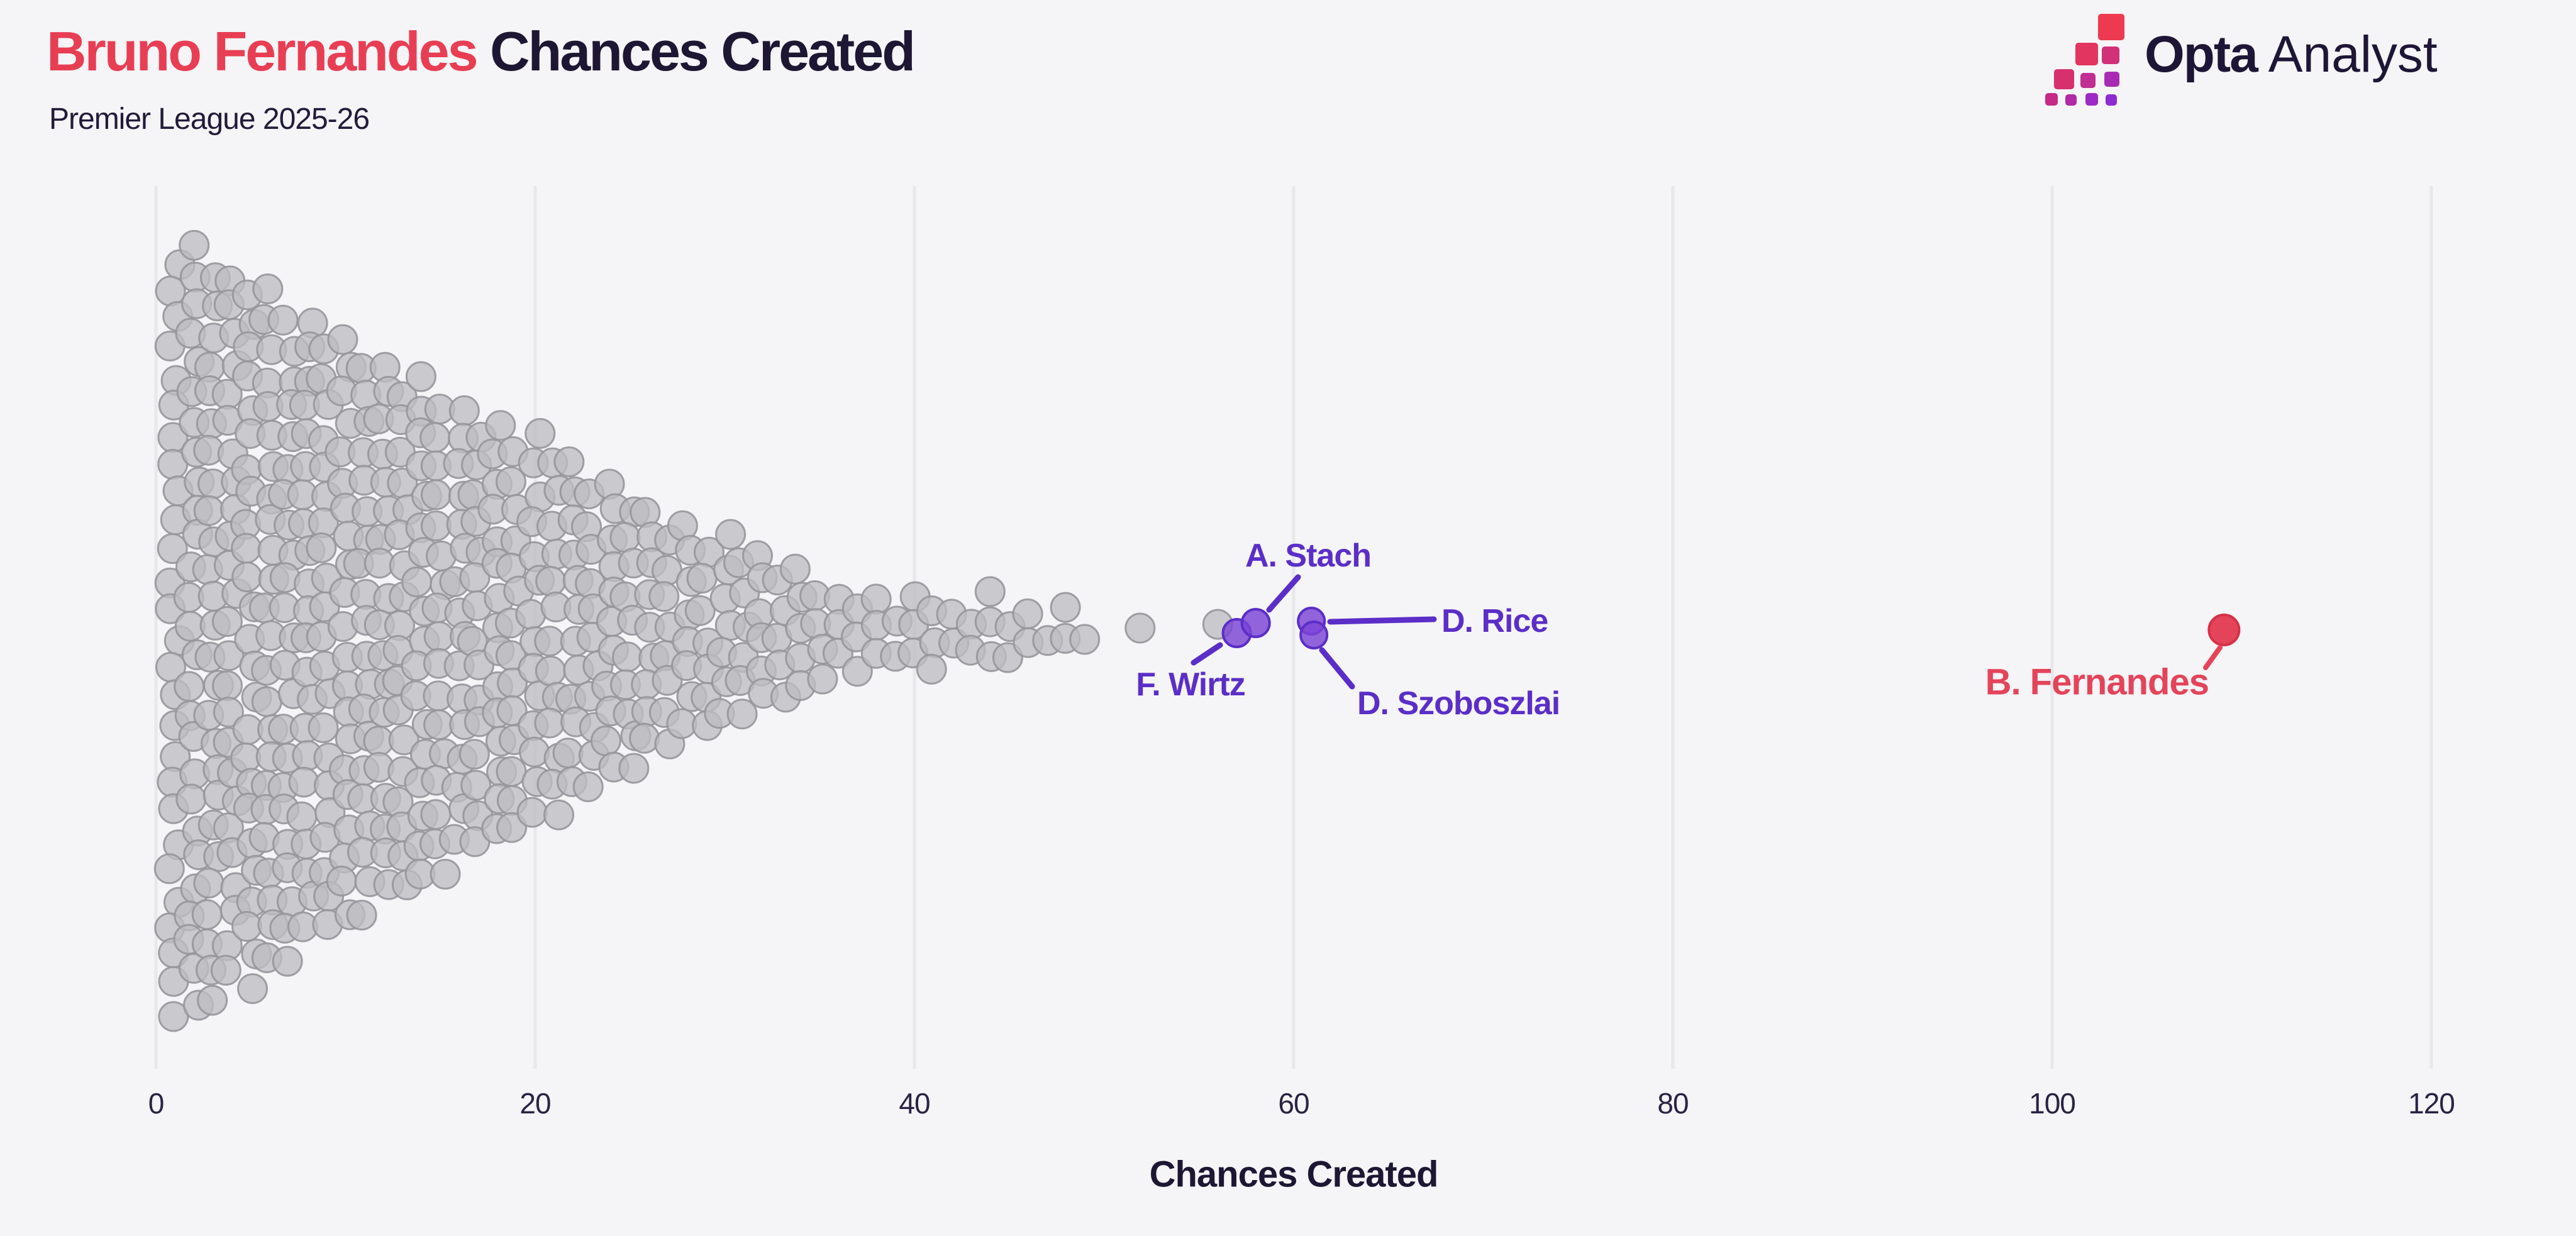 The image size is (2576, 1236). What do you see at coordinates (914, 1103) in the screenshot?
I see `x-tick-label-40: 40` at bounding box center [914, 1103].